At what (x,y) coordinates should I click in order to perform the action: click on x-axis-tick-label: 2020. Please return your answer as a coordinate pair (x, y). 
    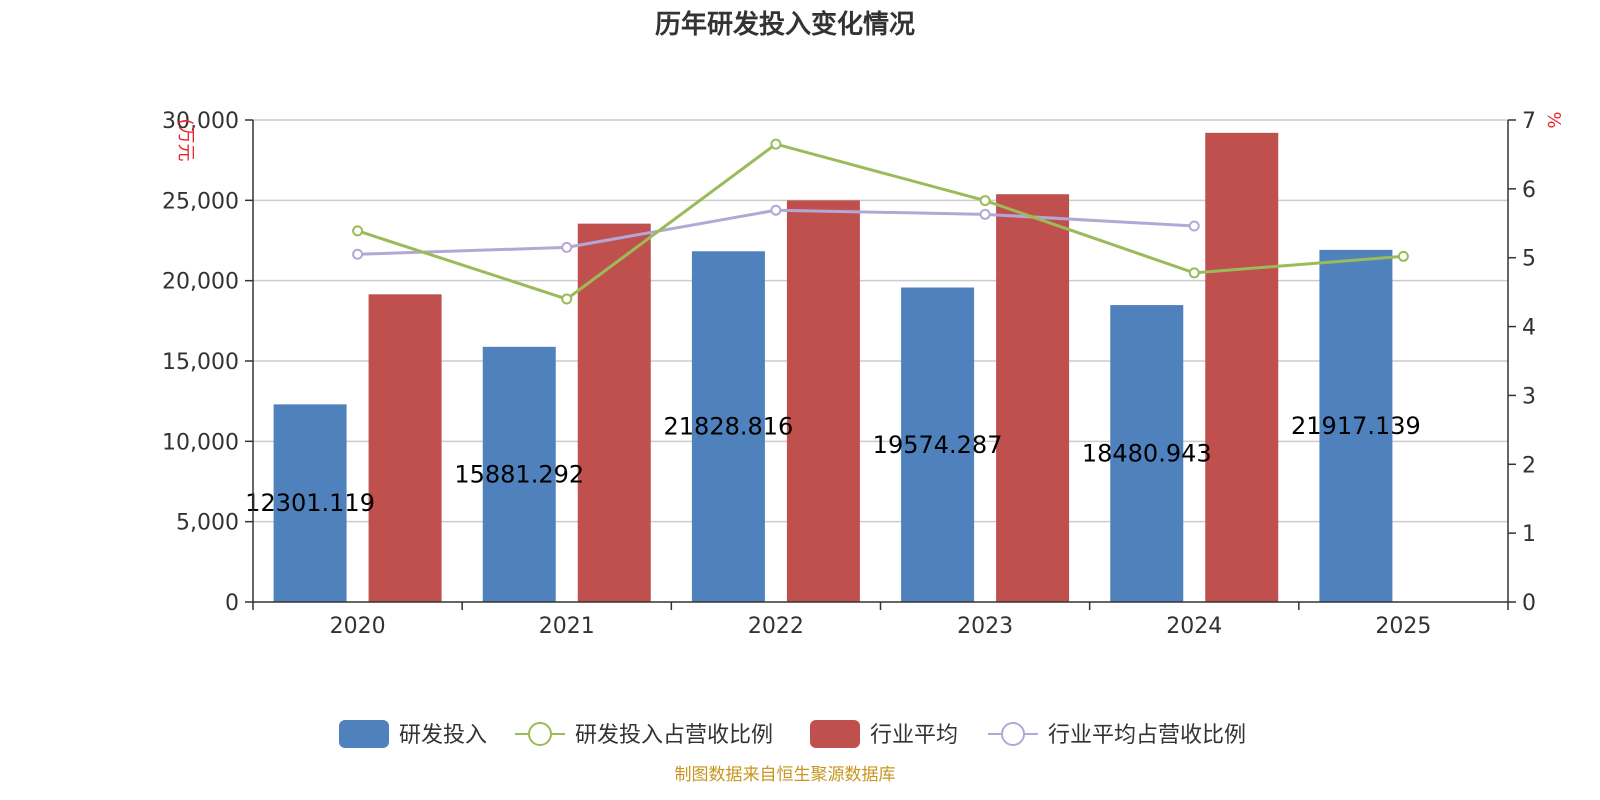
    Looking at the image, I should click on (358, 626).